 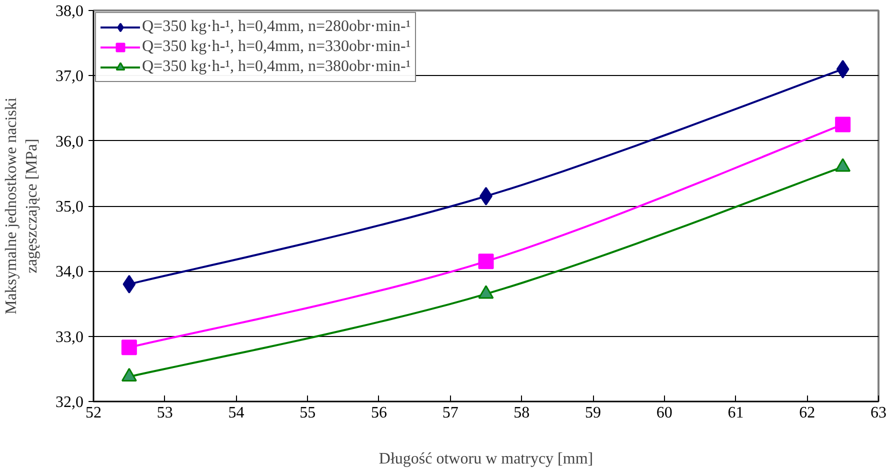 I want to click on x-tick-label: 55, so click(x=308, y=413).